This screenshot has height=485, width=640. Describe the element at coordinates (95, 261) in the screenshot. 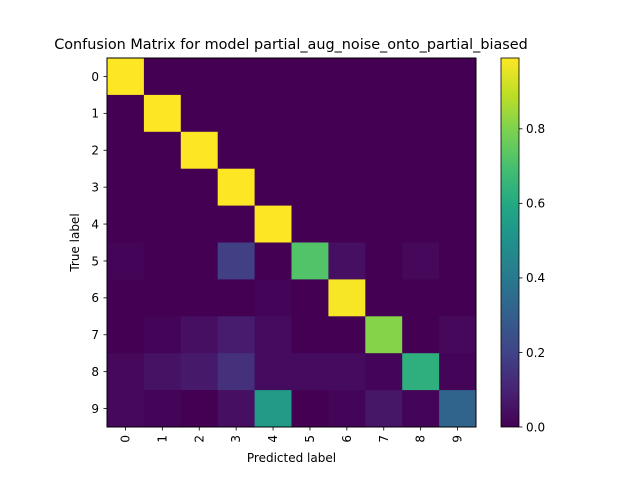

I see `y-tick-label: 5` at that location.